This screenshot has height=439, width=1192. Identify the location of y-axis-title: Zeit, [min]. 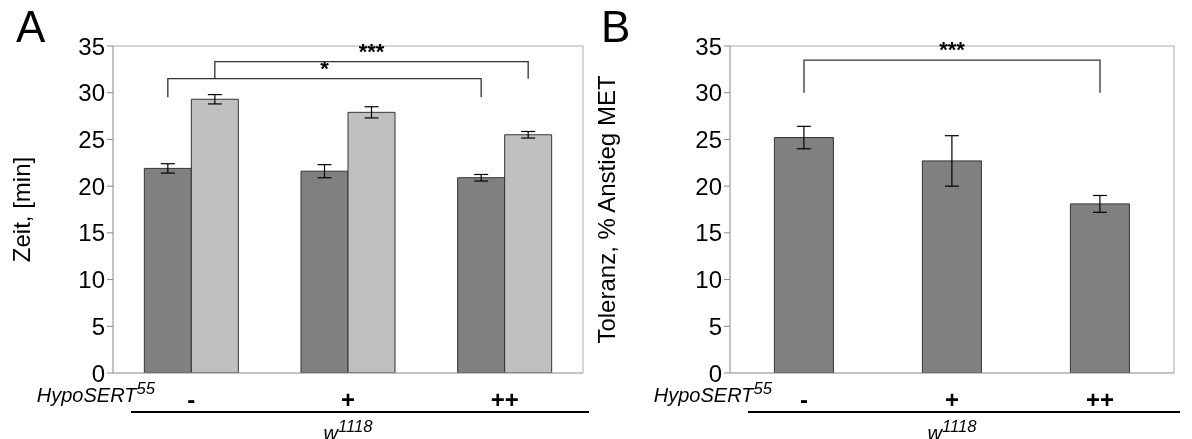
(21, 209).